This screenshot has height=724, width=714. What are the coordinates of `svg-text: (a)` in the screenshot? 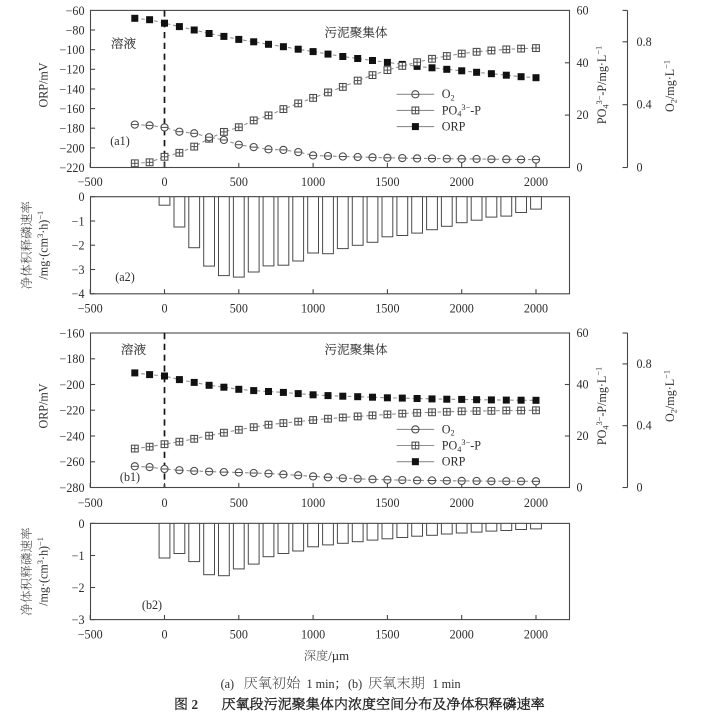 It's located at (228, 684).